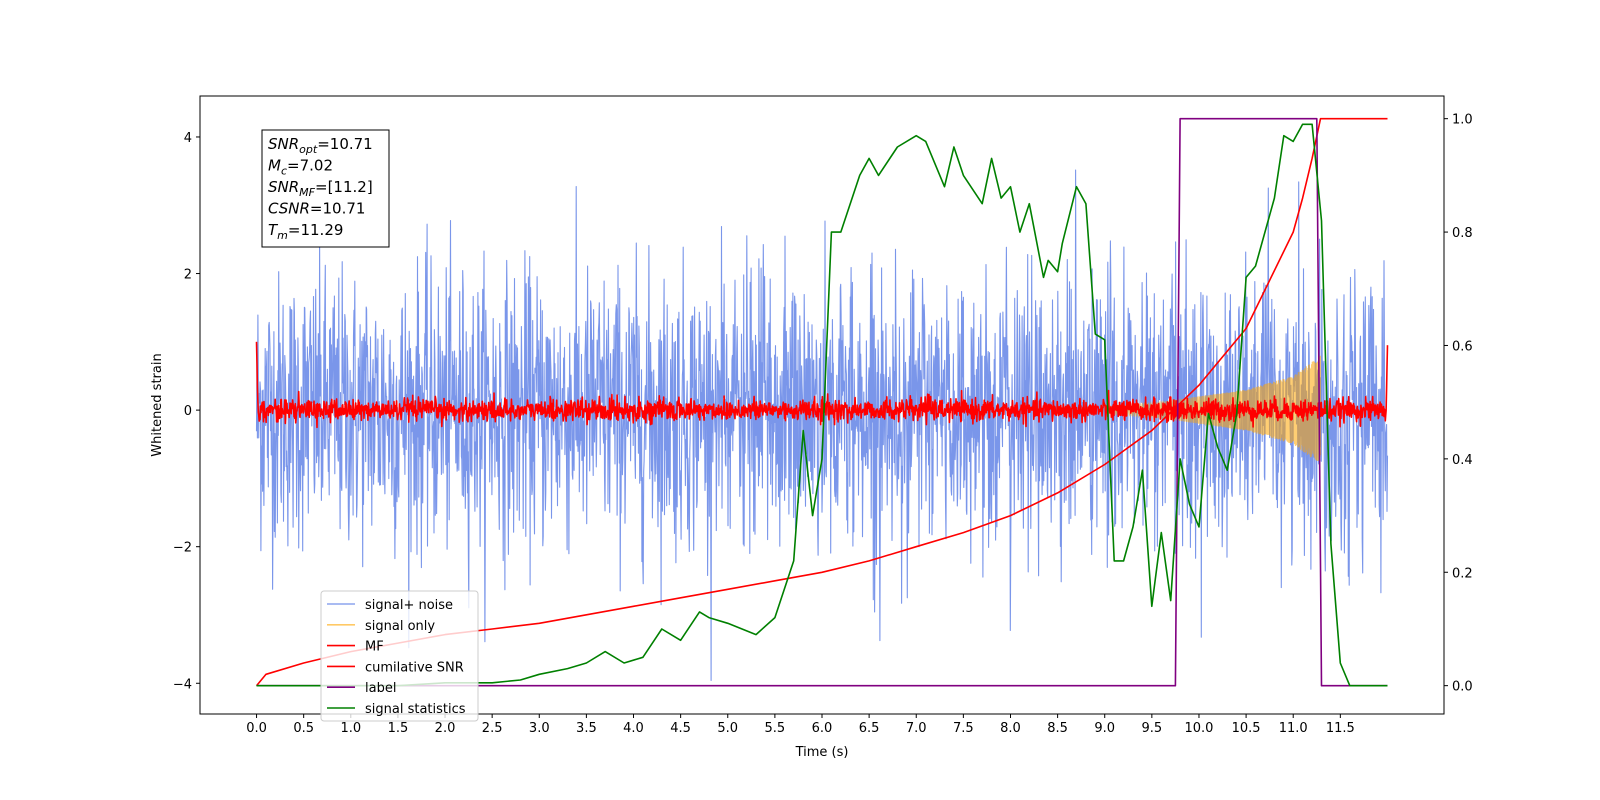  Describe the element at coordinates (303, 728) in the screenshot. I see `x-tick-label: 0.5` at that location.